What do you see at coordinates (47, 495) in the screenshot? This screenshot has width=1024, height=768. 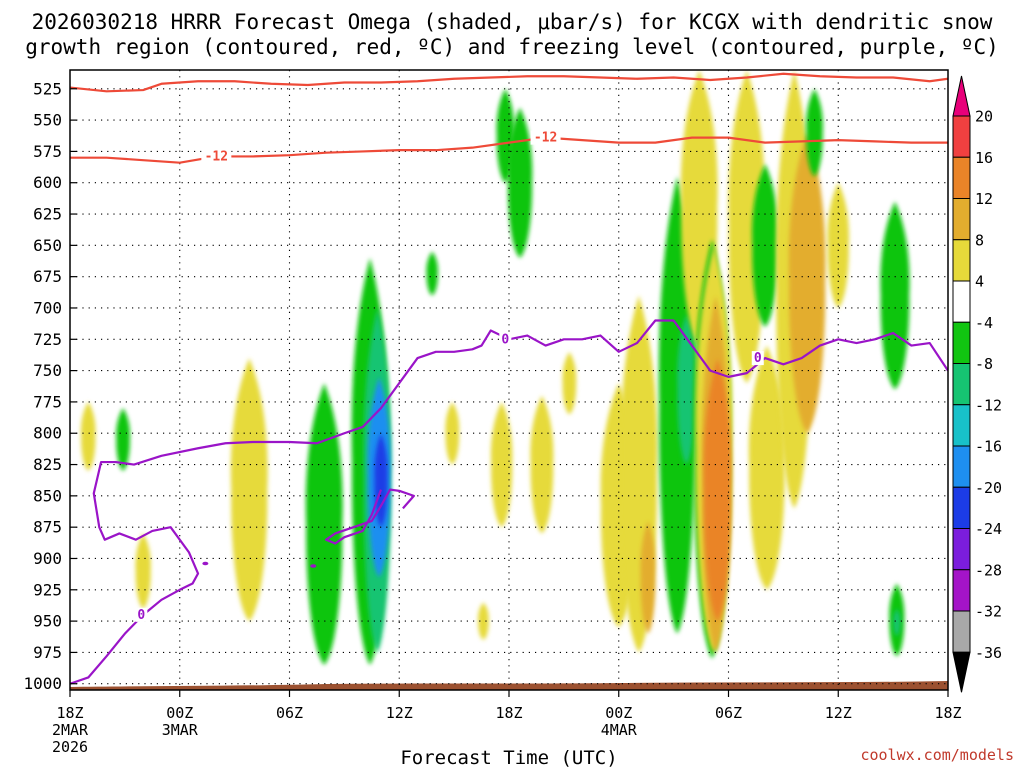 I see `y-tick-label-850: 850` at bounding box center [47, 495].